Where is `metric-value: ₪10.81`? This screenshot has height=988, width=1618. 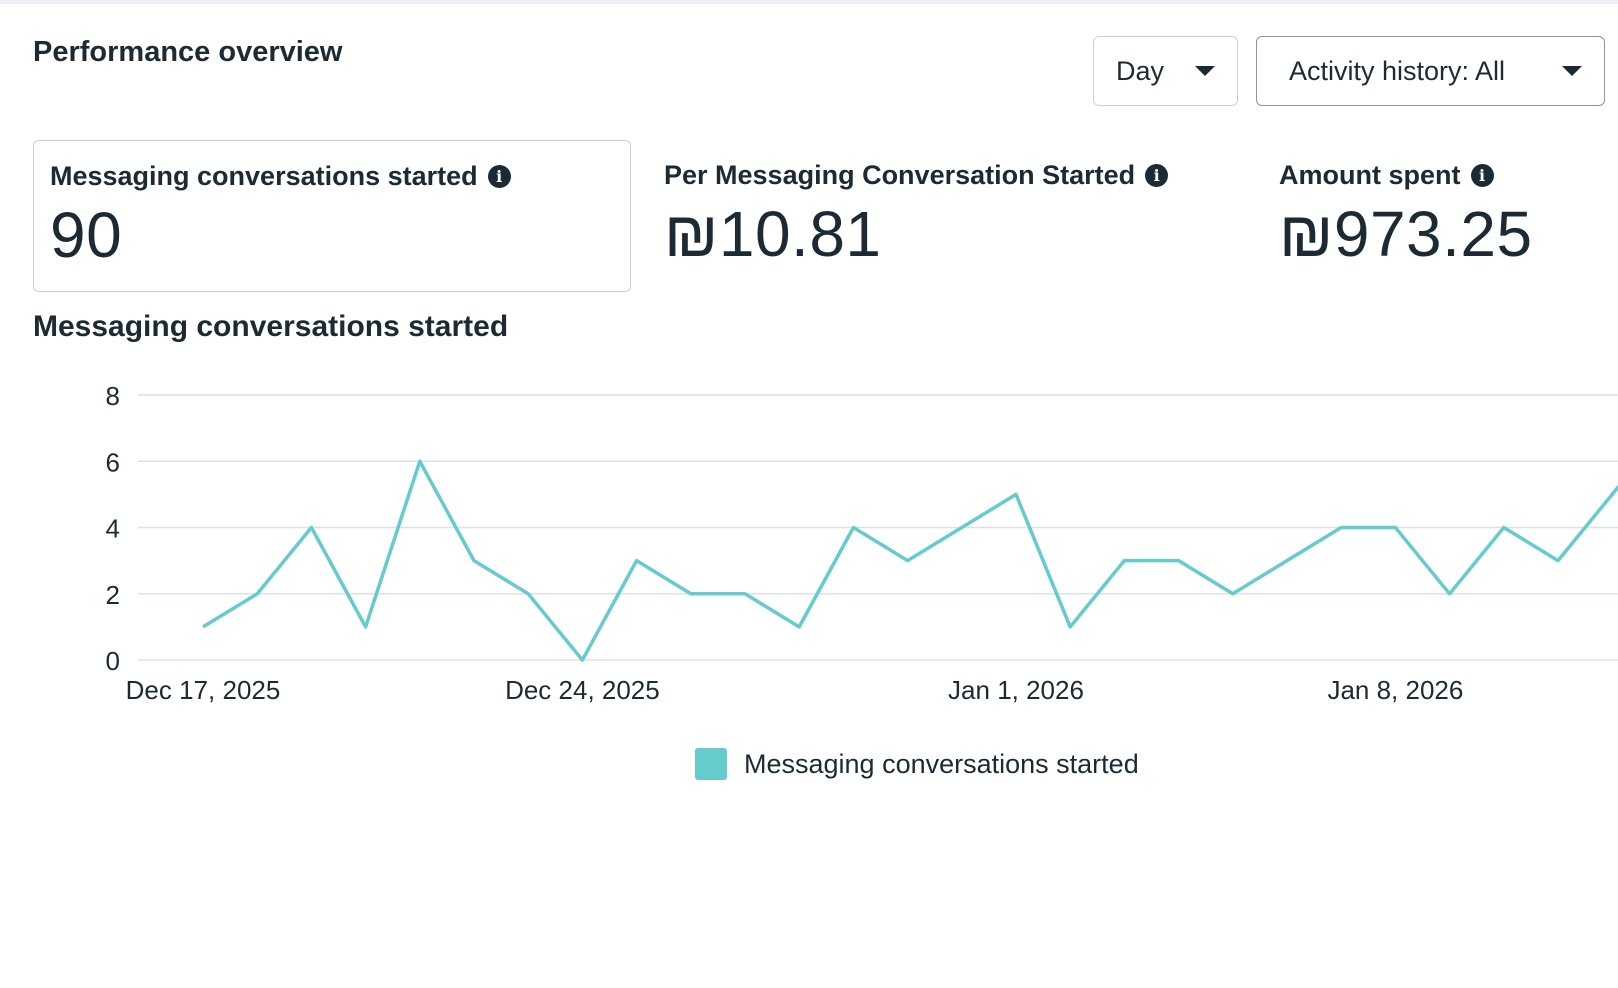 metric-value: ₪10.81 is located at coordinates (773, 234).